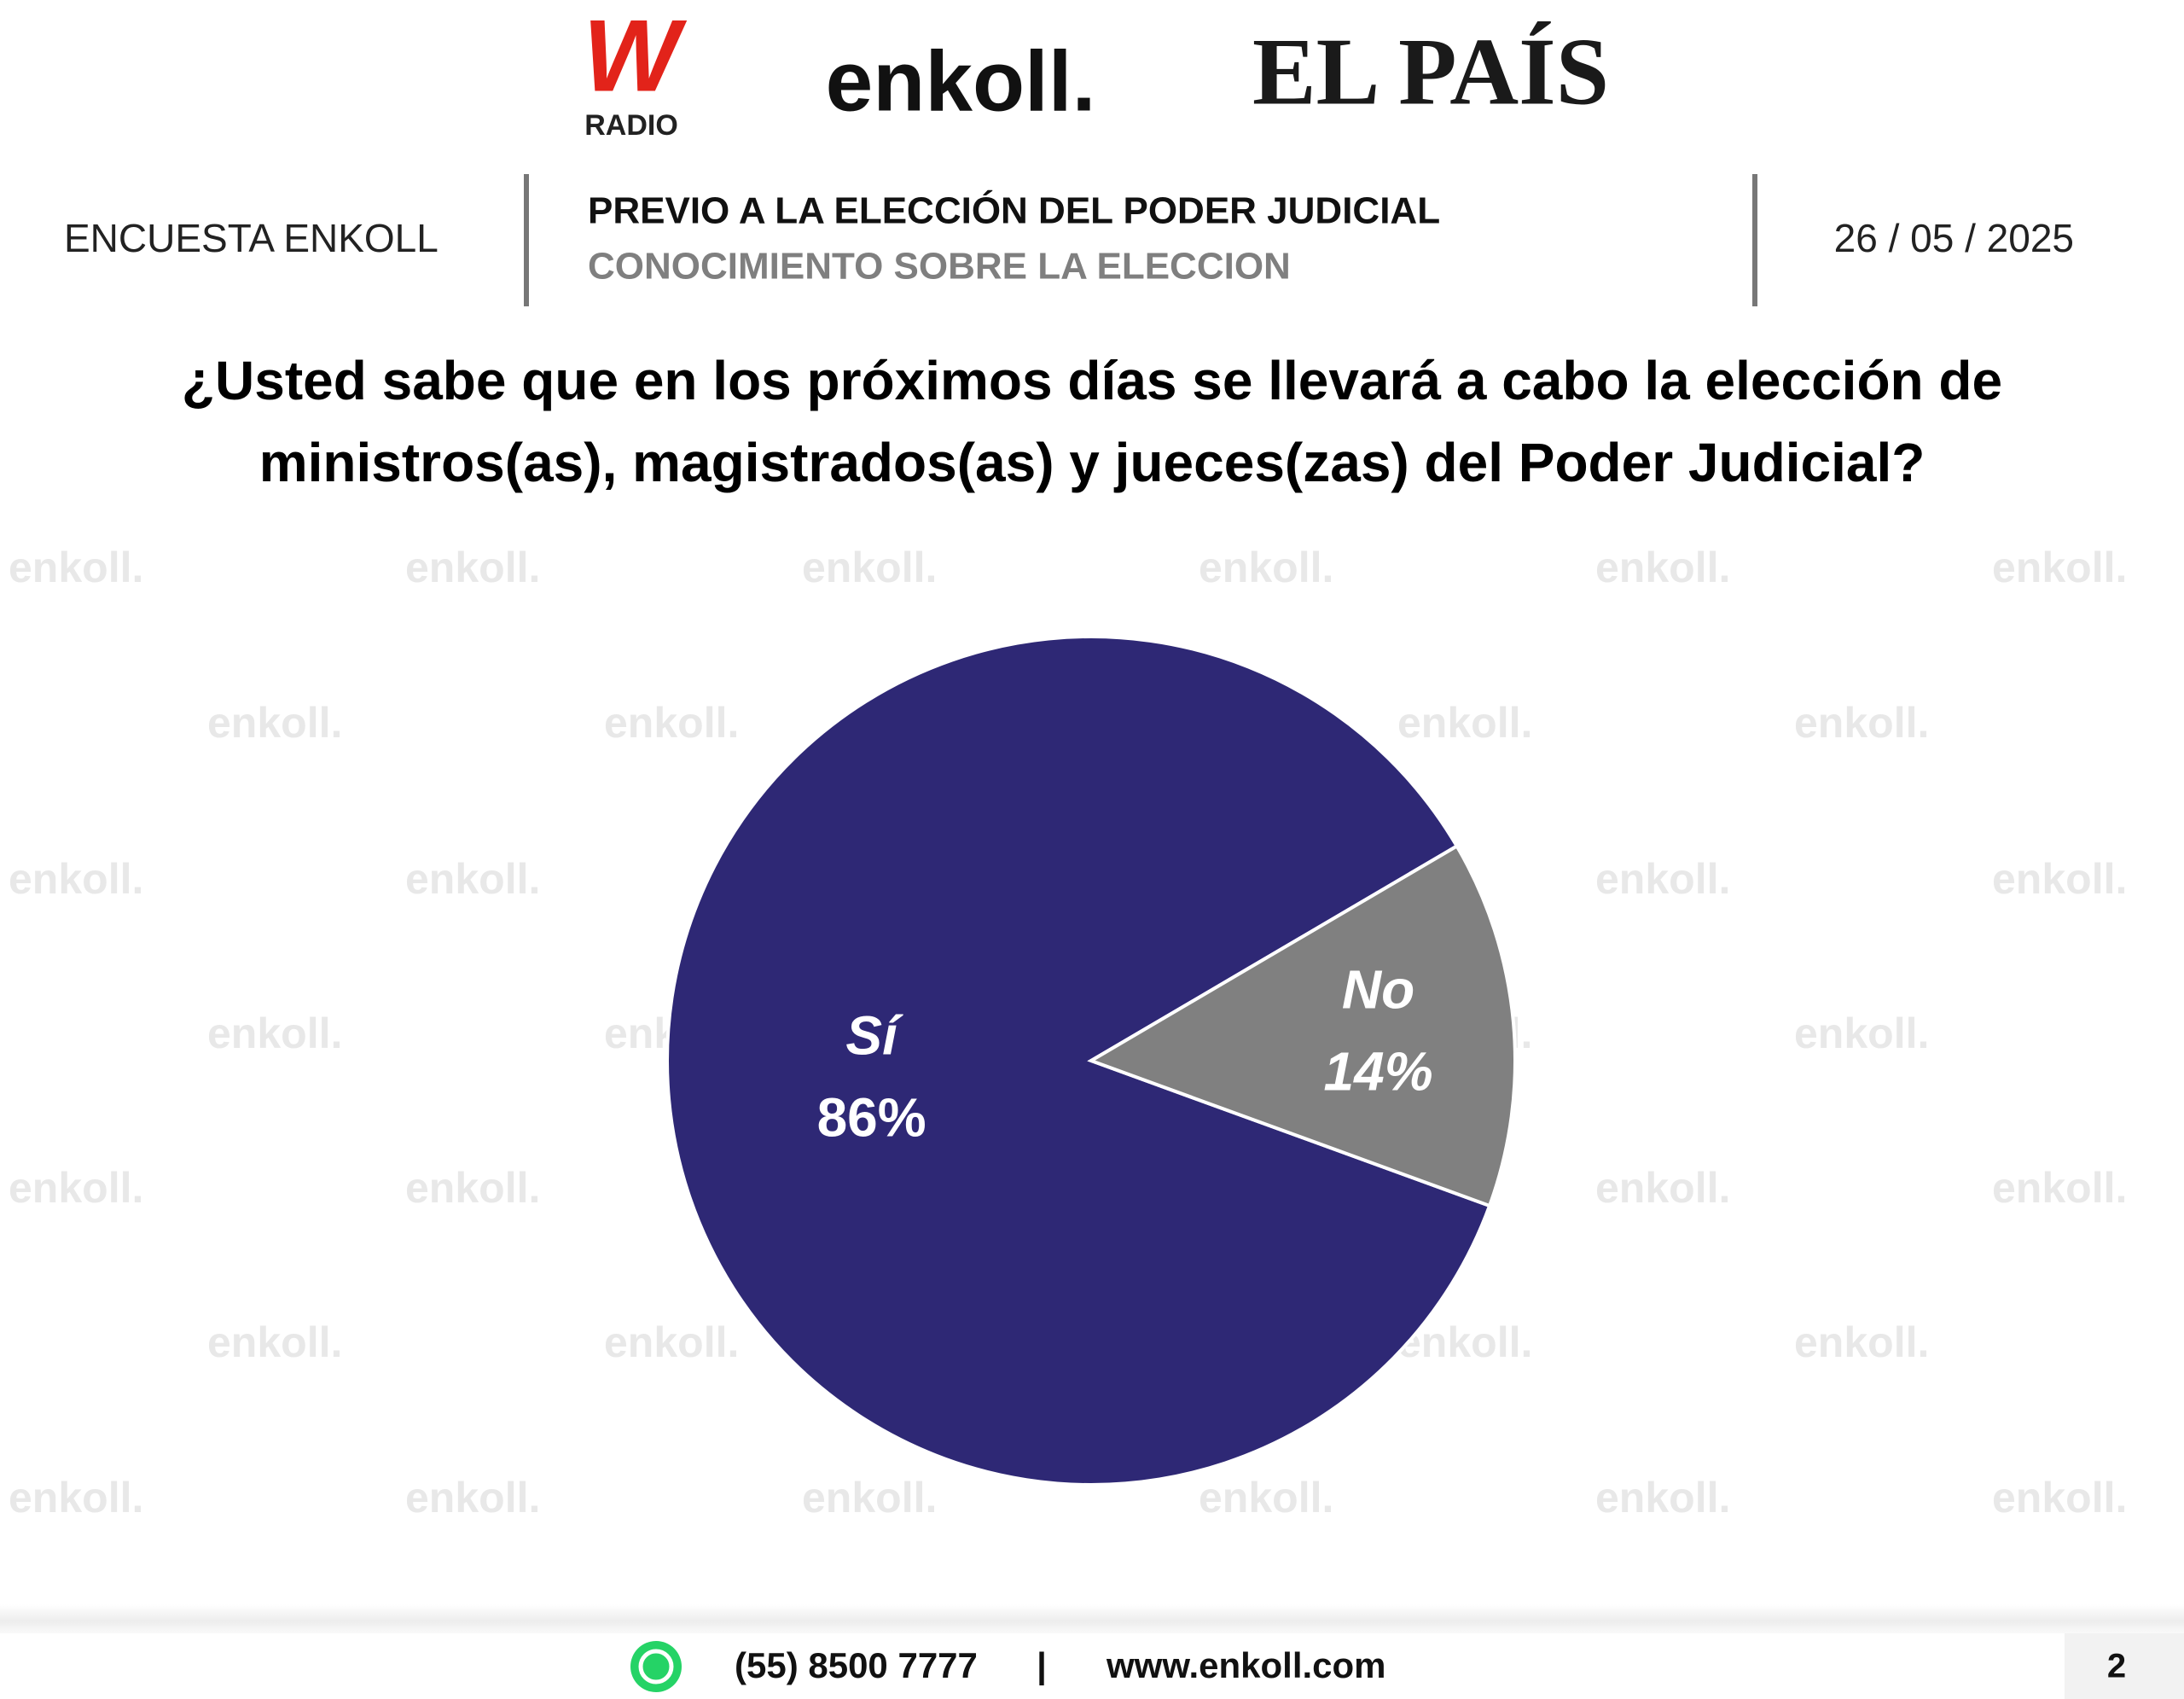  What do you see at coordinates (1014, 210) in the screenshot?
I see `section-title: PREVIO A LA ELECCIÓN DEL PODER JUDICIAL` at bounding box center [1014, 210].